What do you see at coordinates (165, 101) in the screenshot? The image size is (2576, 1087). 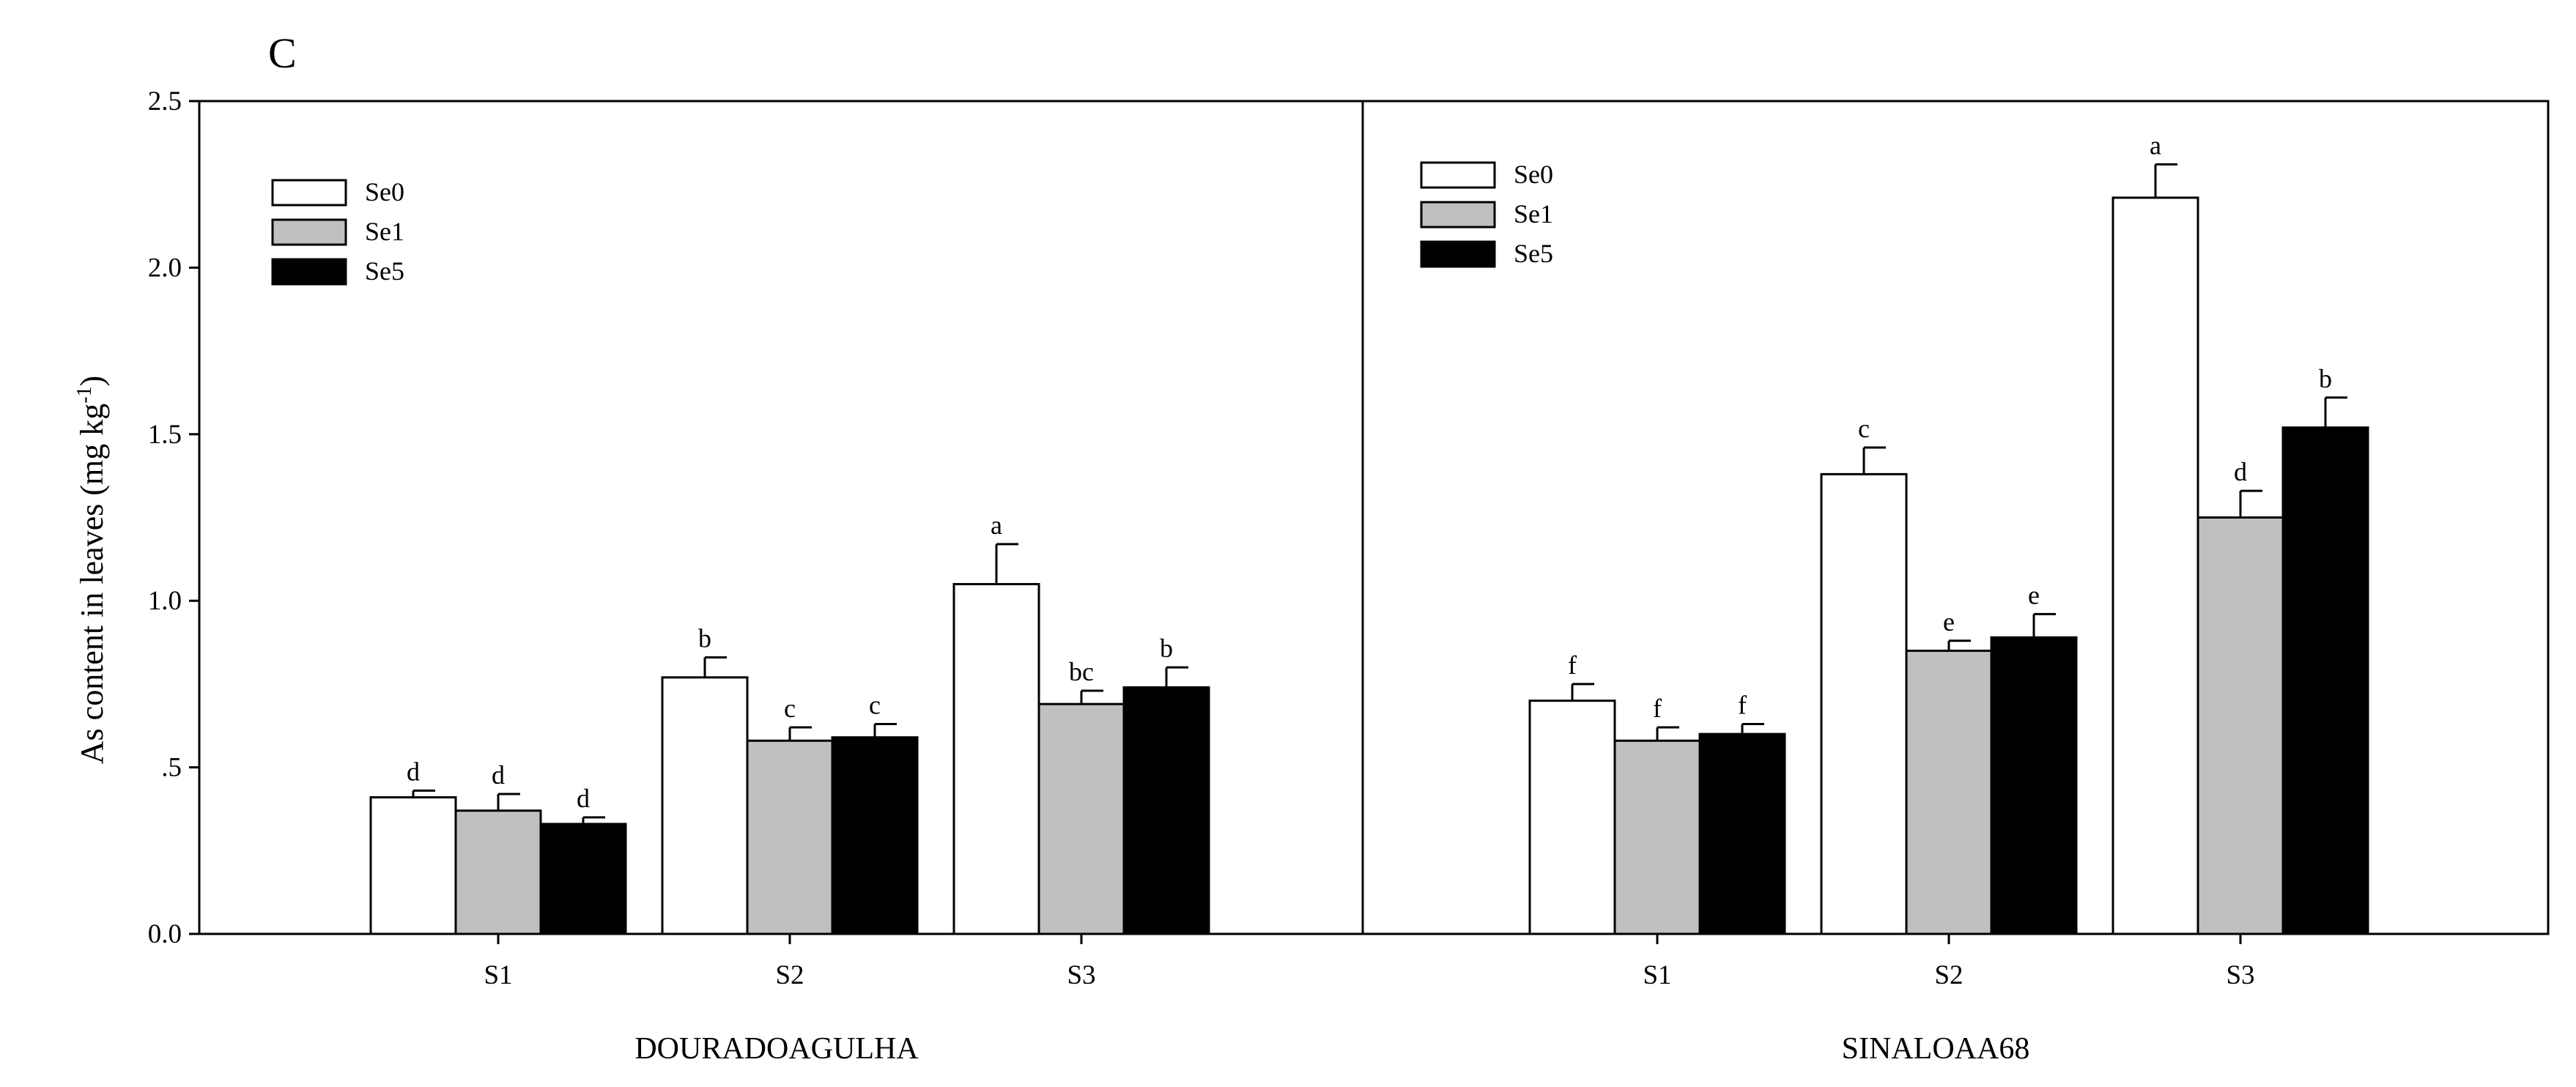 I see `y-tick-label: 2.5` at bounding box center [165, 101].